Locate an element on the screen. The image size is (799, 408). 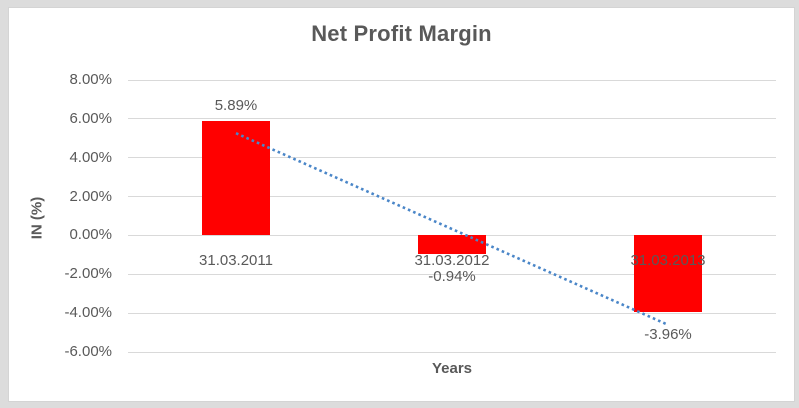
y-axis-tick-label: 0.00% is located at coordinates (90, 235).